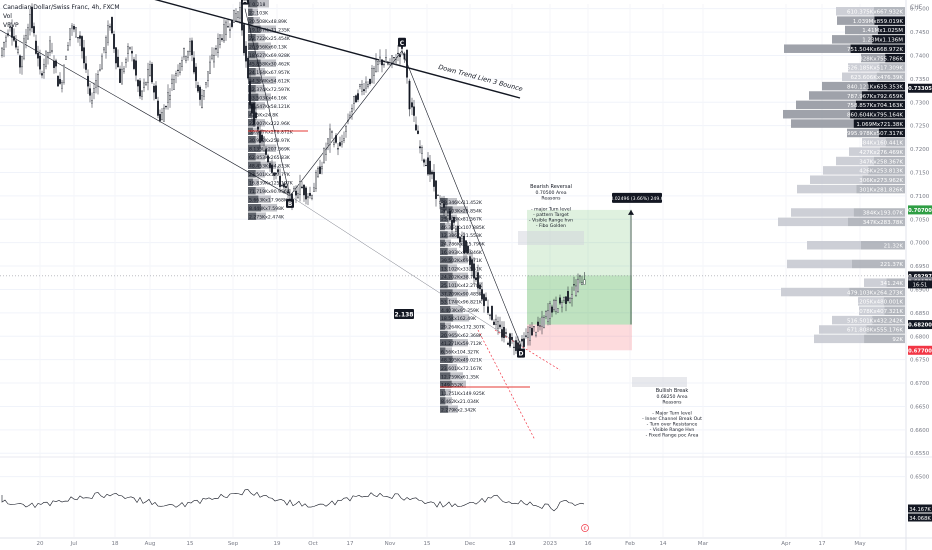 This screenshot has height=550, width=932. Describe the element at coordinates (267, 218) in the screenshot. I see `vrvp-left-label: 2.275Kx2.474K` at that location.